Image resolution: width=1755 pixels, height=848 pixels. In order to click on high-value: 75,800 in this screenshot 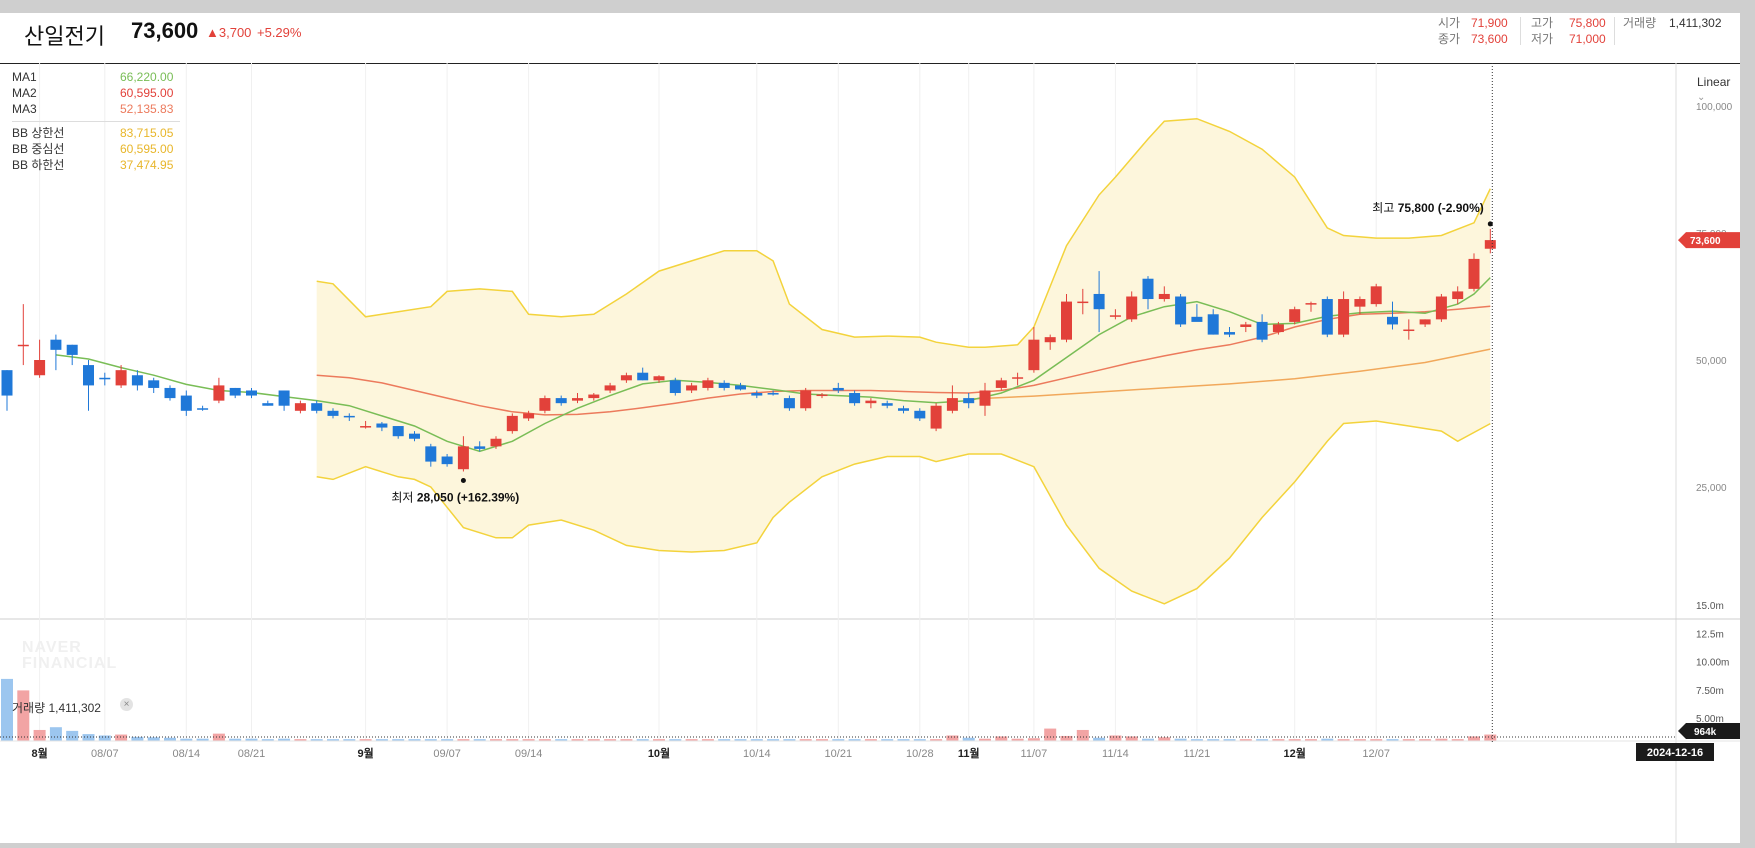, I will do `click(1587, 23)`.